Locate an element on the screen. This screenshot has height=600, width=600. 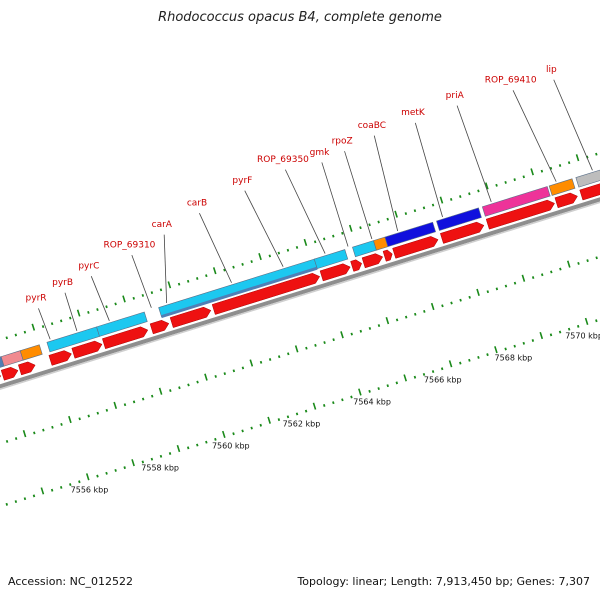
feature-block-underlay is located at coordinates (239, 292).